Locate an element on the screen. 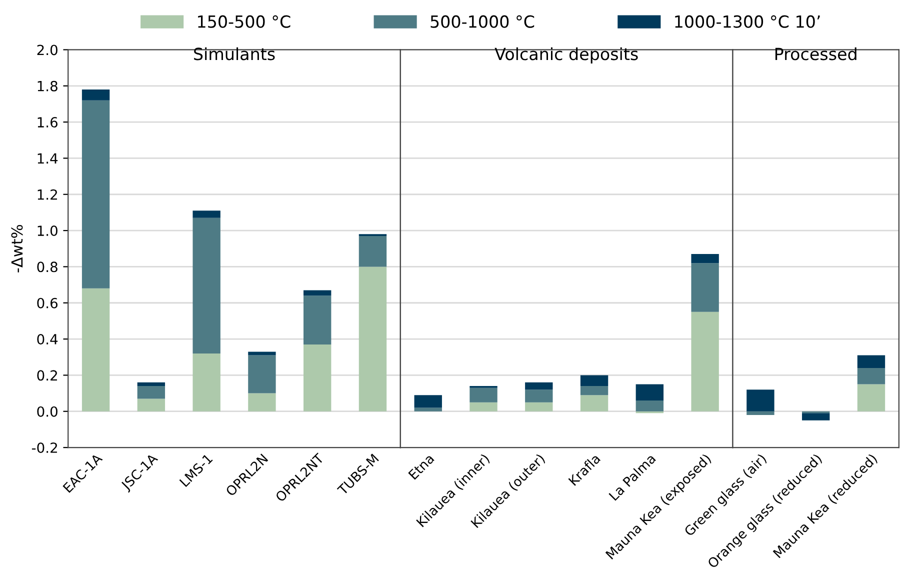 The image size is (908, 585). chart-title: Simulants is located at coordinates (234, 53).